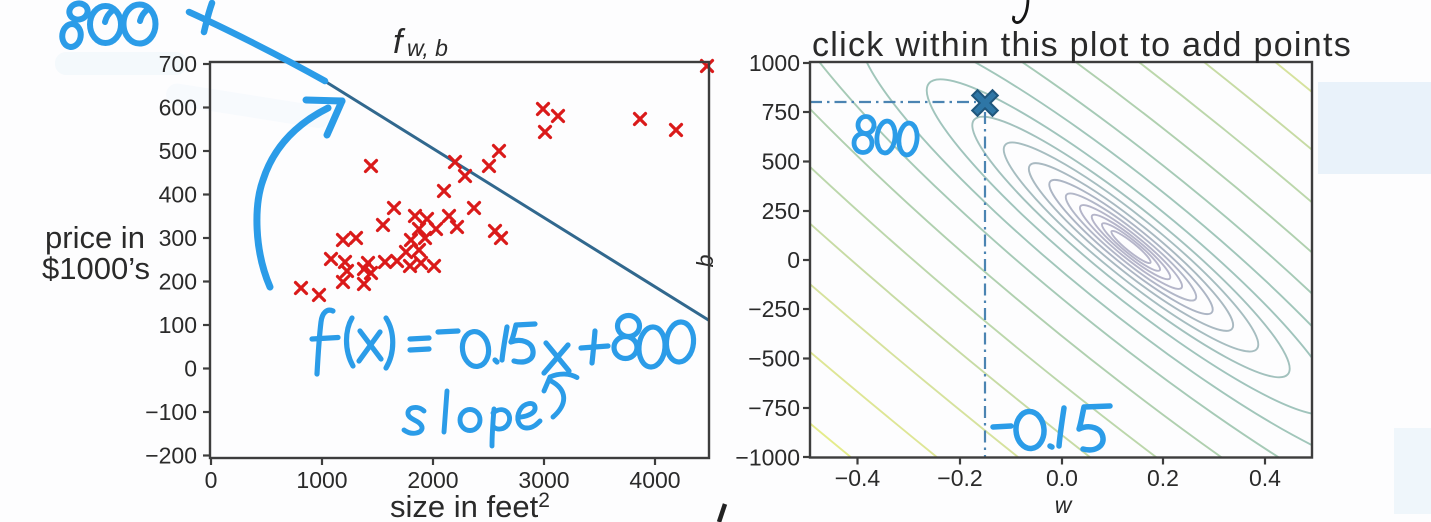 Image resolution: width=1431 pixels, height=522 pixels. What do you see at coordinates (767, 458) in the screenshot?
I see `svg-text: −1000` at bounding box center [767, 458].